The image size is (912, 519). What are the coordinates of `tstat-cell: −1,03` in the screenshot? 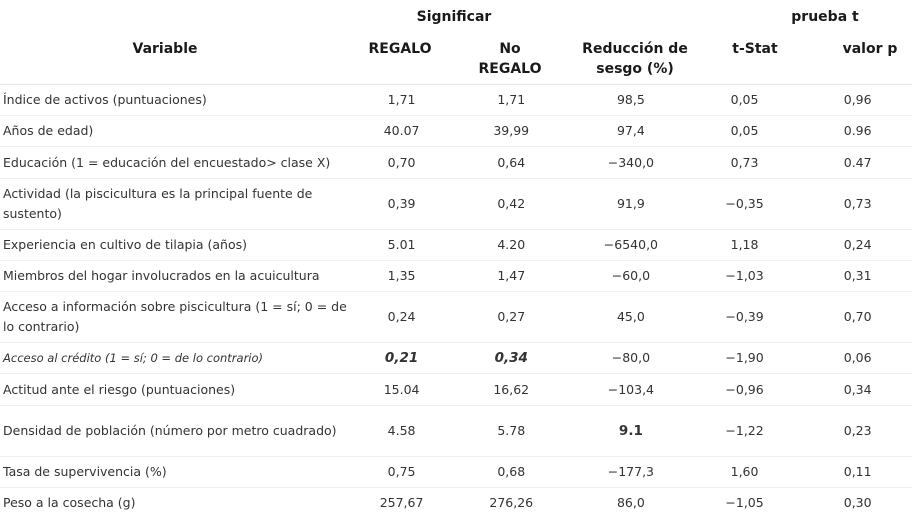 It's located at (744, 275).